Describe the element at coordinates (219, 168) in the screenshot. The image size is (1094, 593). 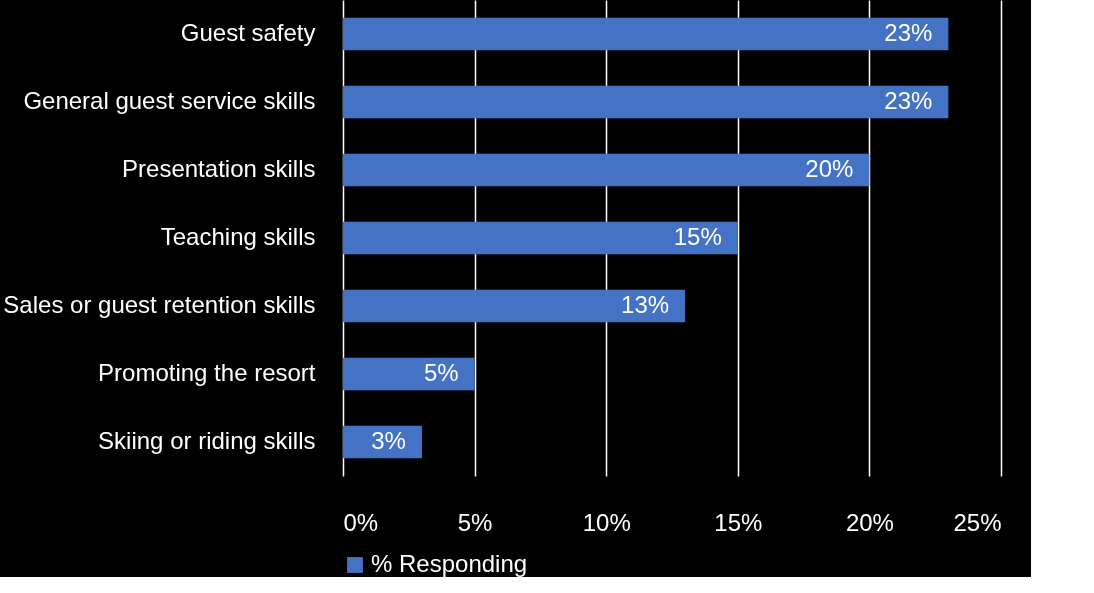
I see `y-tick-label: Presentation skills` at that location.